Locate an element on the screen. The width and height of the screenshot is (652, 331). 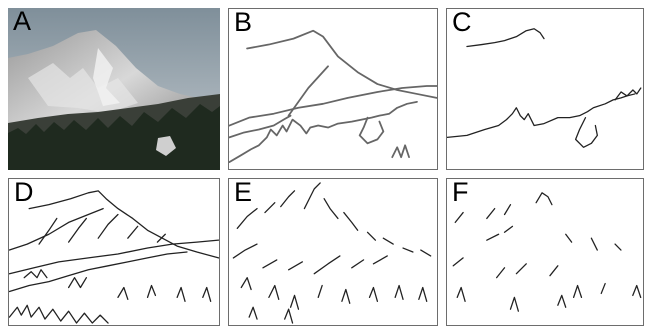
panel-c: C is located at coordinates (545, 88).